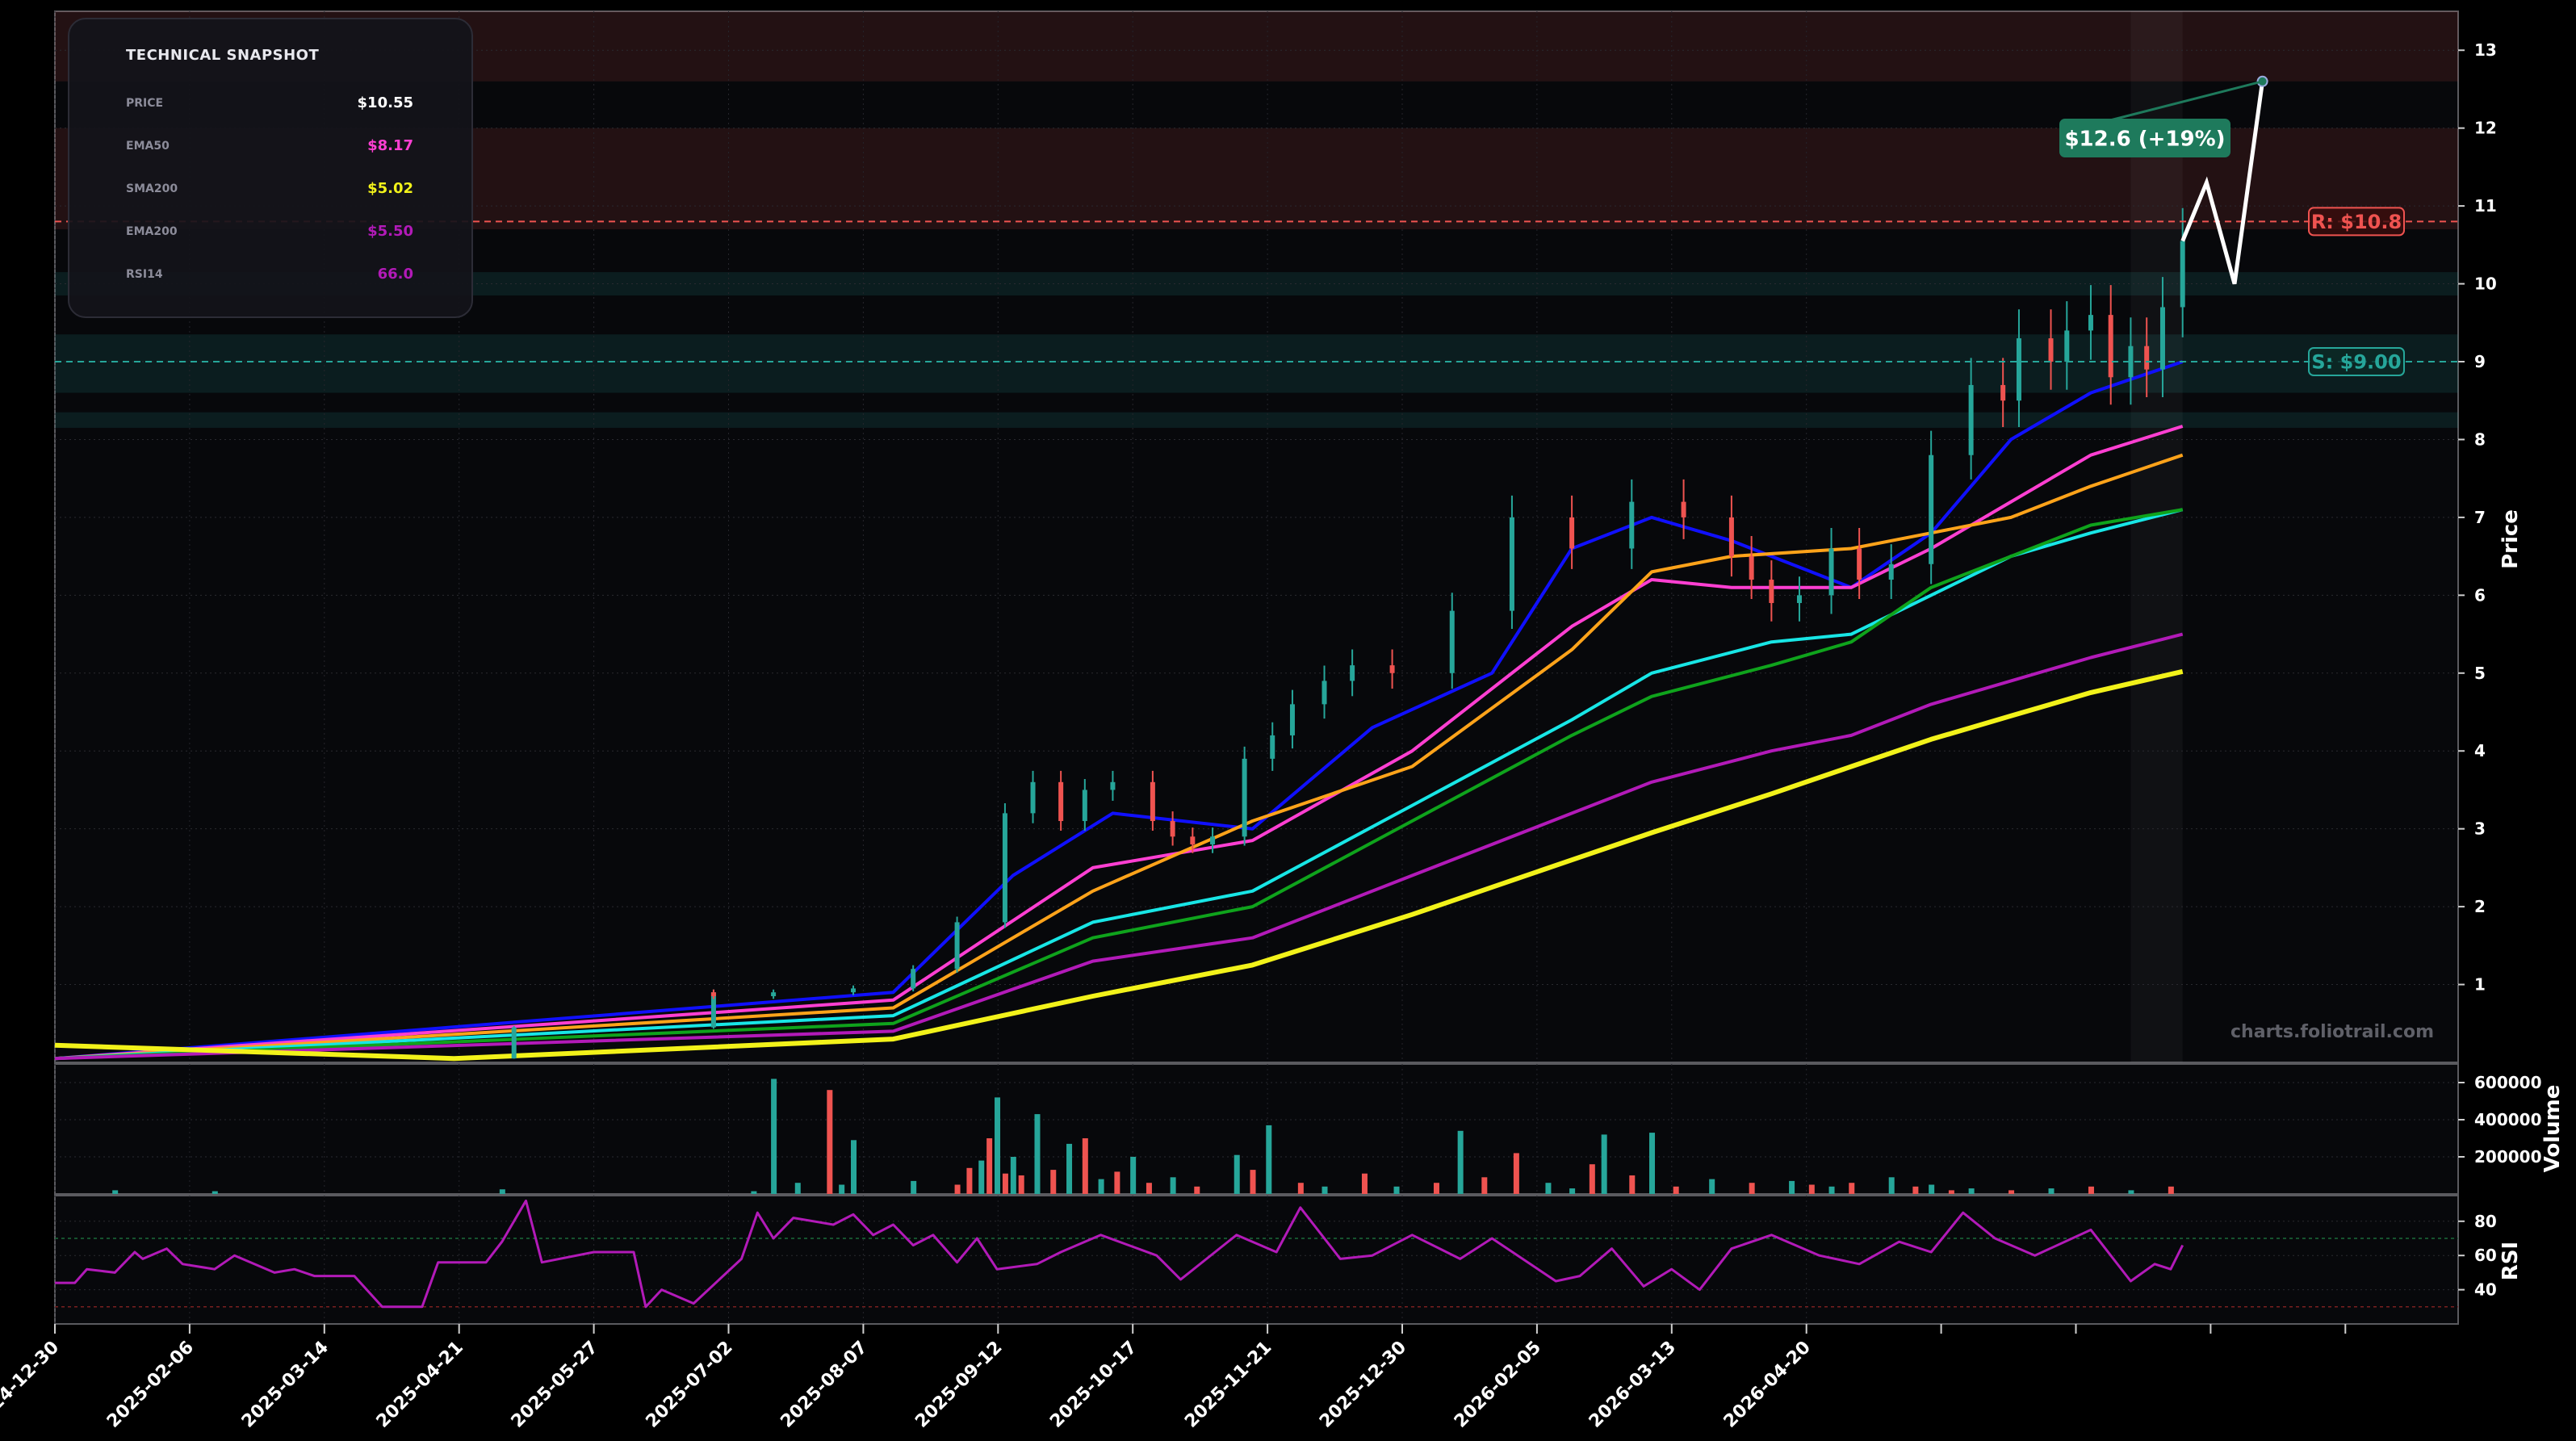  I want to click on target-label: $12.6 (+19%), so click(2144, 139).